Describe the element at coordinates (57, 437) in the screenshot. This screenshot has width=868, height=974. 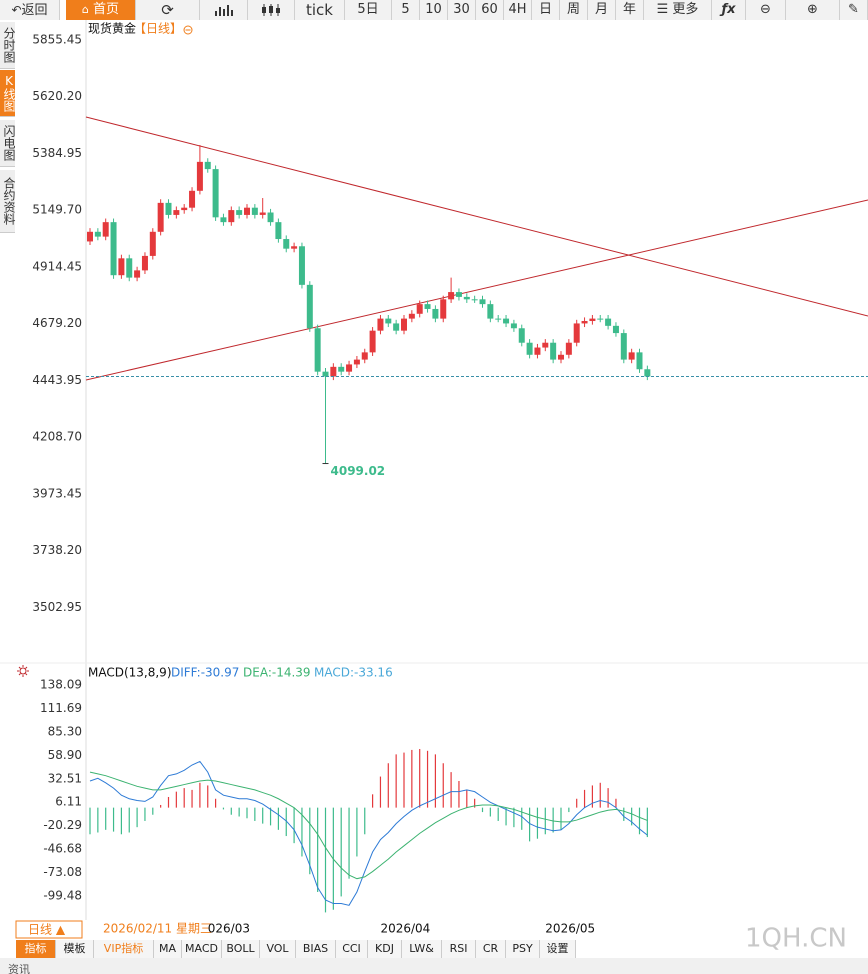
I see `y-tick-label: 4208.70` at that location.